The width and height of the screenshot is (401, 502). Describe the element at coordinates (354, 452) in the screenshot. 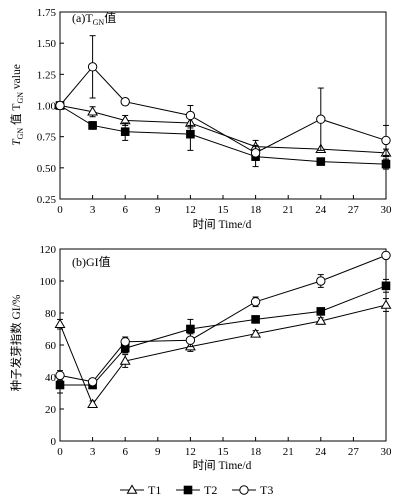

I see `b-x-tick-label: 27` at that location.